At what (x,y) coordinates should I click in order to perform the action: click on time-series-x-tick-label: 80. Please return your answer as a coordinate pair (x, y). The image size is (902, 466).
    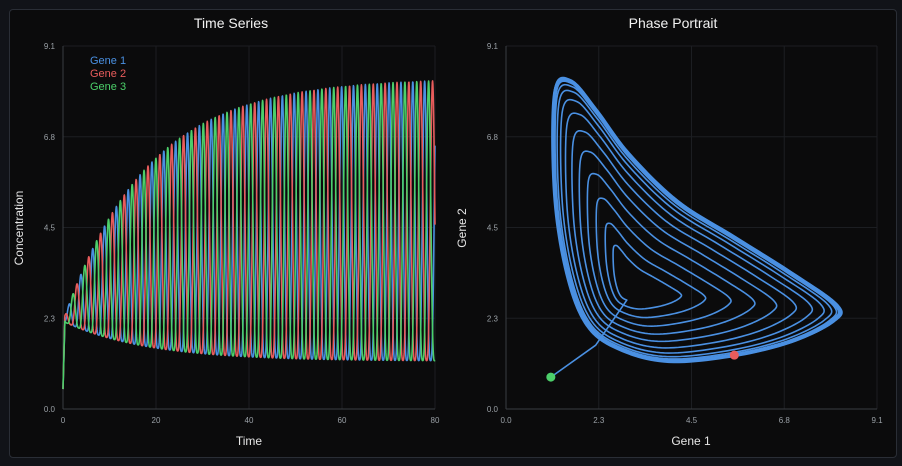
    Looking at the image, I should click on (435, 420).